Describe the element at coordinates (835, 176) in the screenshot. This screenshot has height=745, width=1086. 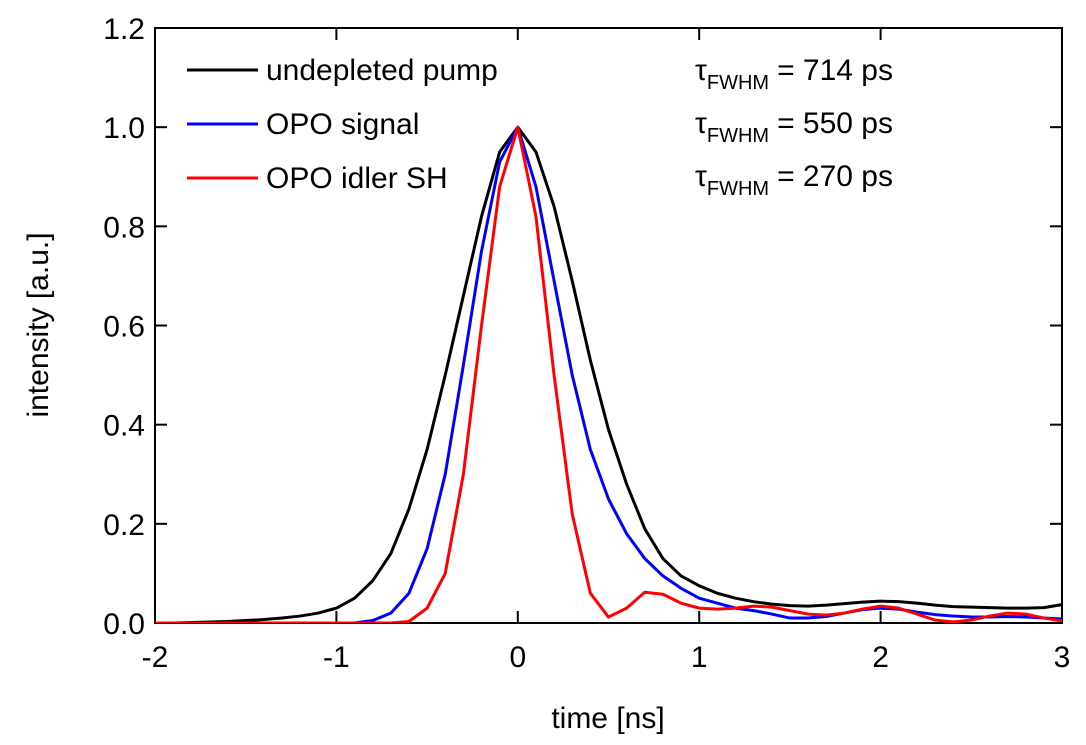
I see `annotation-text: = 270 ps` at that location.